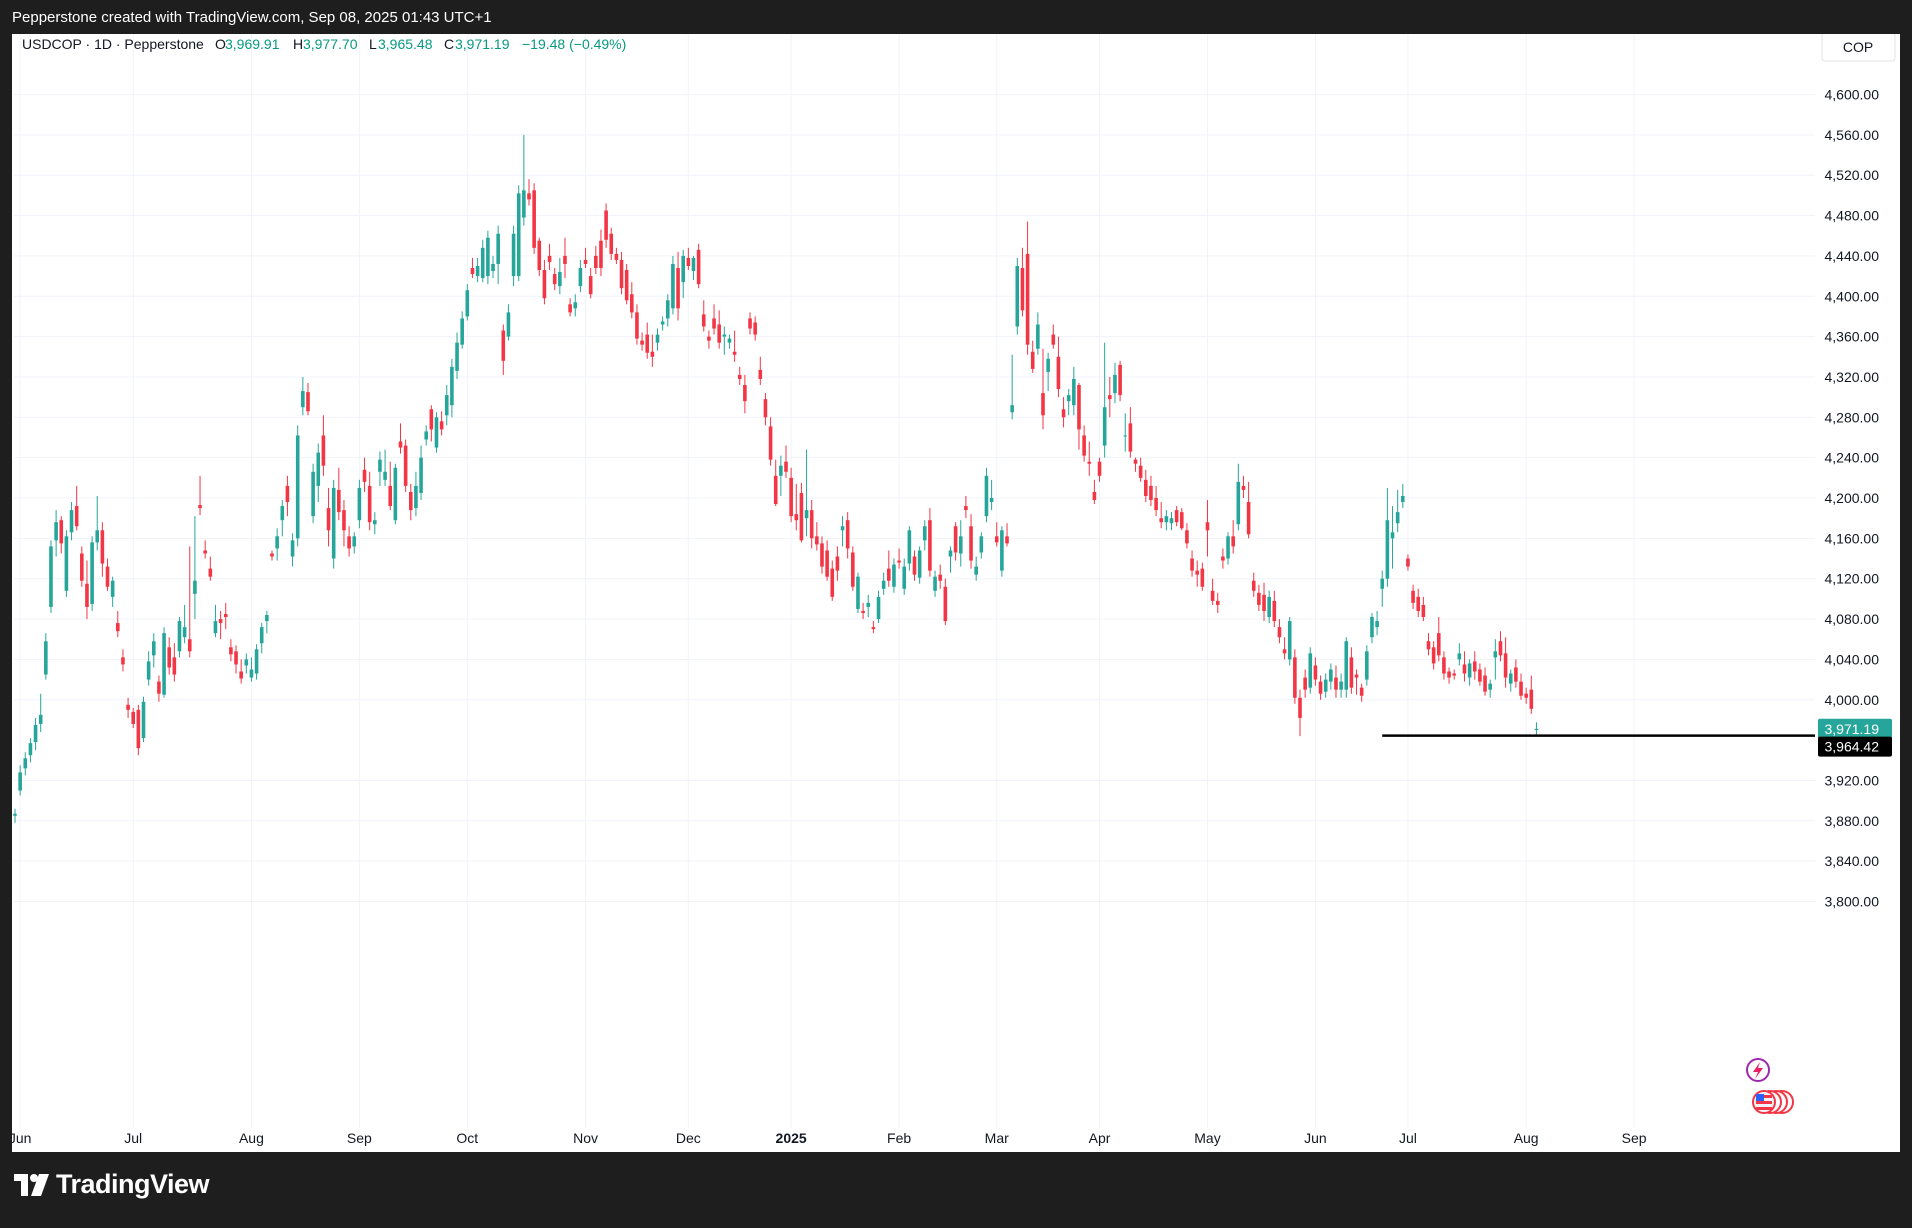 This screenshot has width=1912, height=1228. Describe the element at coordinates (373, 44) in the screenshot. I see `legend-low-label: L` at that location.